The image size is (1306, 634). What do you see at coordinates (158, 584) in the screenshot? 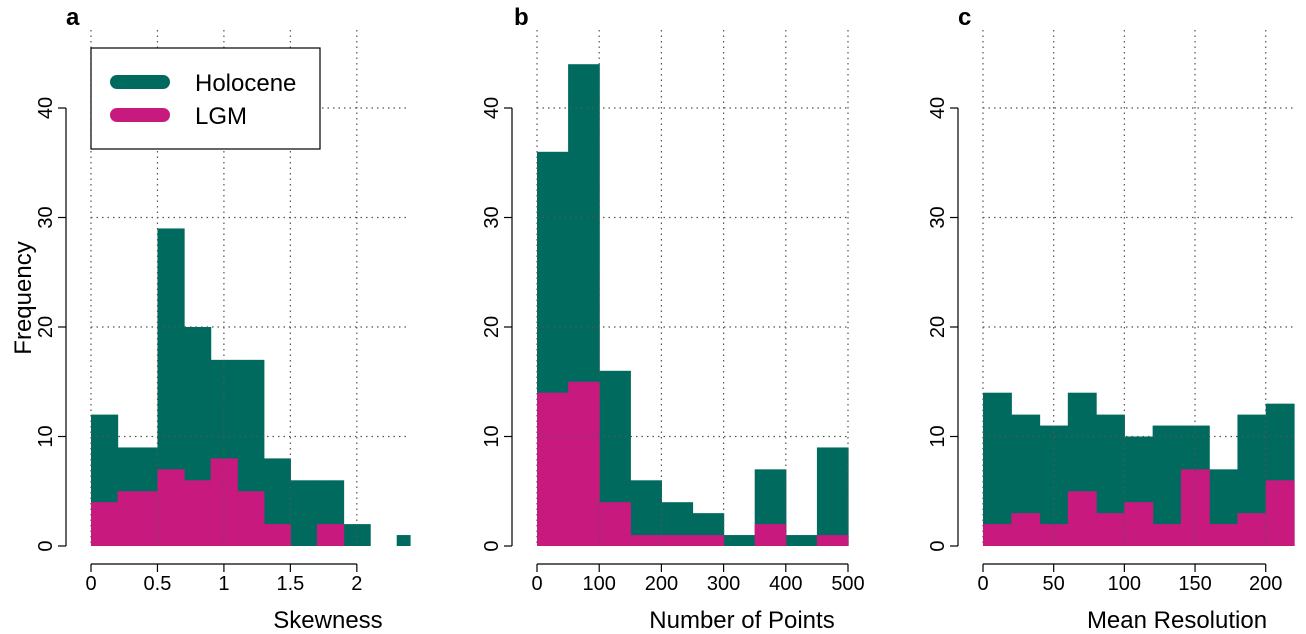
I see `x-tick-label: 0.5` at bounding box center [158, 584].